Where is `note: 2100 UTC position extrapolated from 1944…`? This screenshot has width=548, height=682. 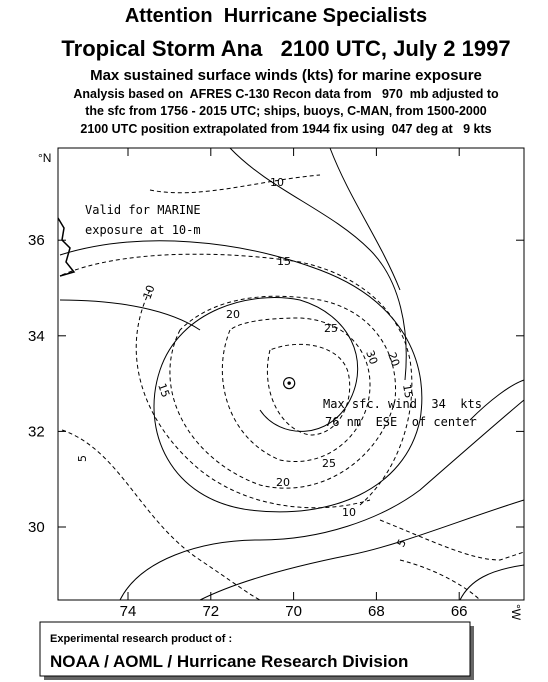 note: 2100 UTC position extrapolated from 1944… is located at coordinates (285, 129).